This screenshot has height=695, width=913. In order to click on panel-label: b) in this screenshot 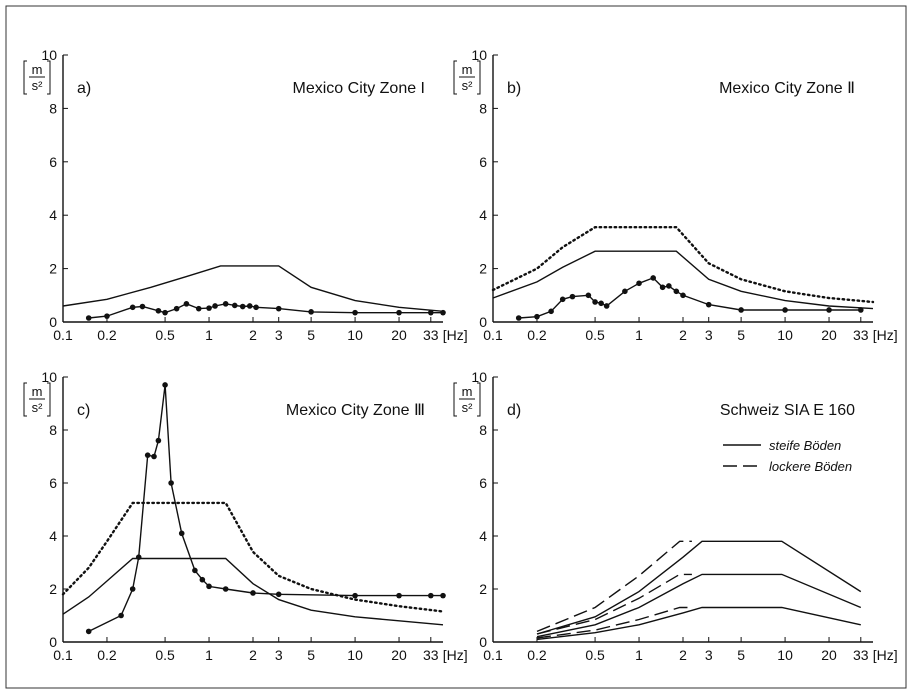, I will do `click(514, 88)`.